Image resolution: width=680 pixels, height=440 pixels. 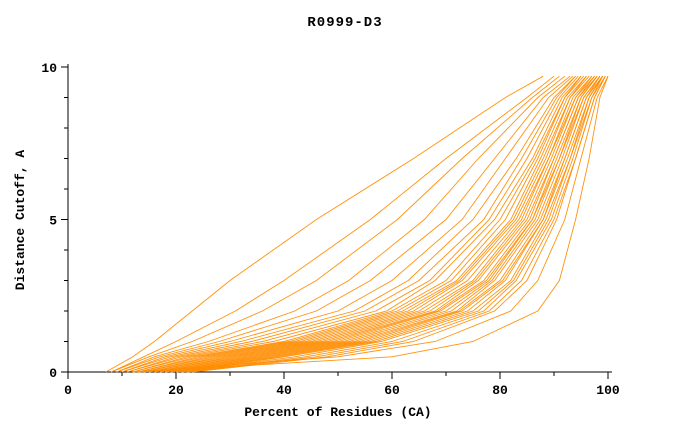 What do you see at coordinates (49, 68) in the screenshot?
I see `y-tick-label: 10` at bounding box center [49, 68].